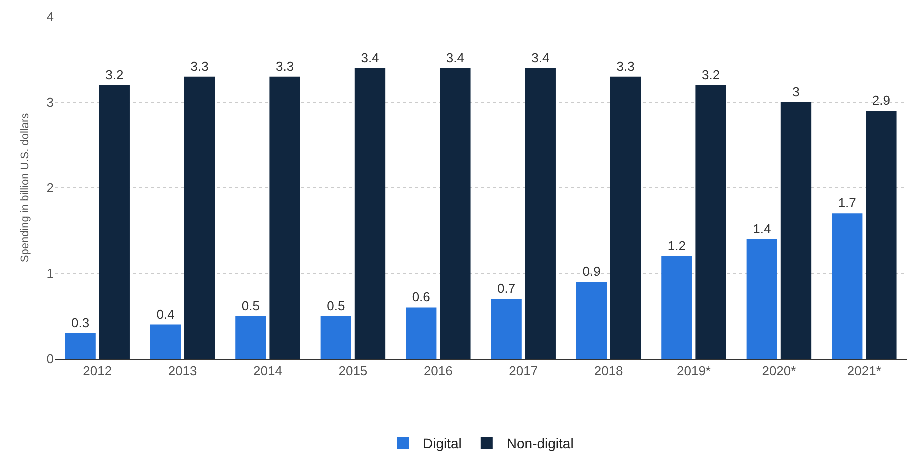  Describe the element at coordinates (609, 371) in the screenshot. I see `x-tick-label: 2018` at that location.